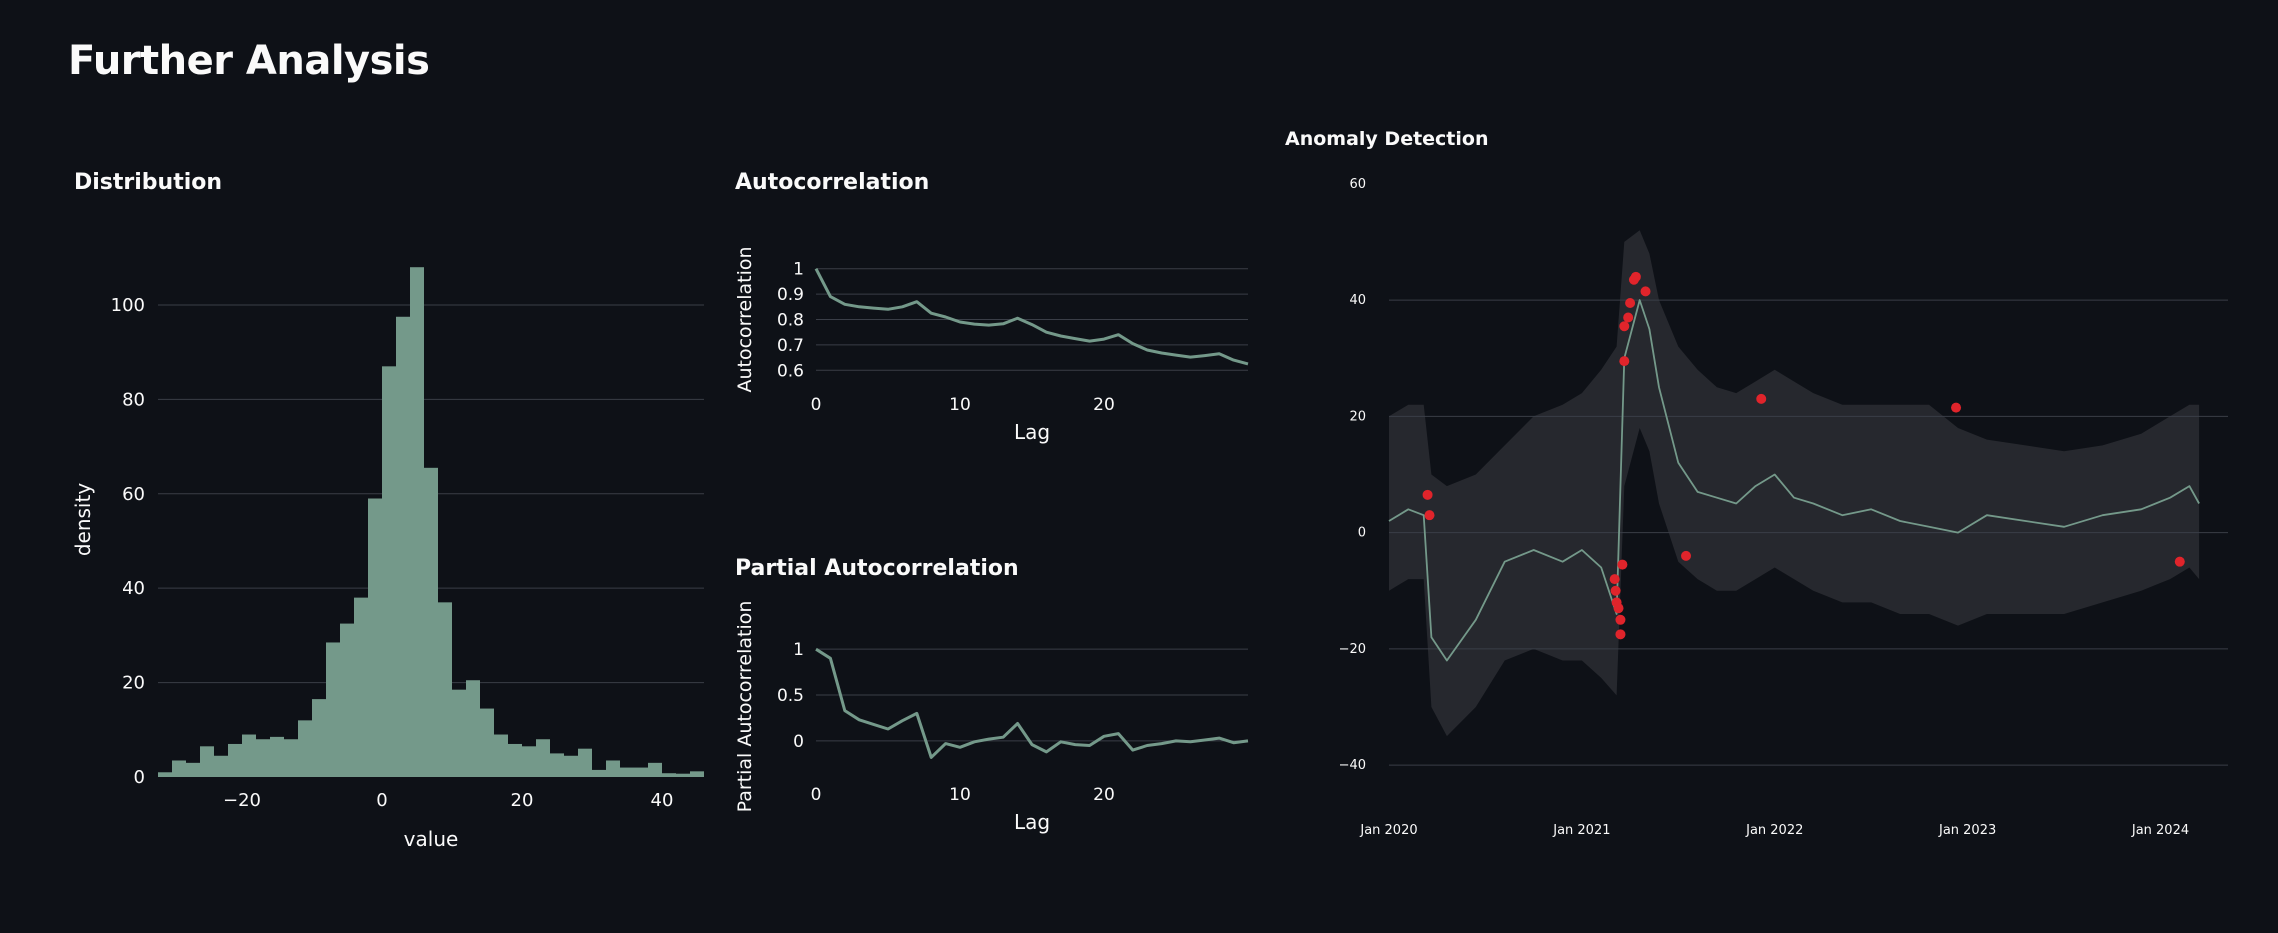 This screenshot has height=933, width=2278. Describe the element at coordinates (1104, 405) in the screenshot. I see `acf-xtick: 20` at that location.